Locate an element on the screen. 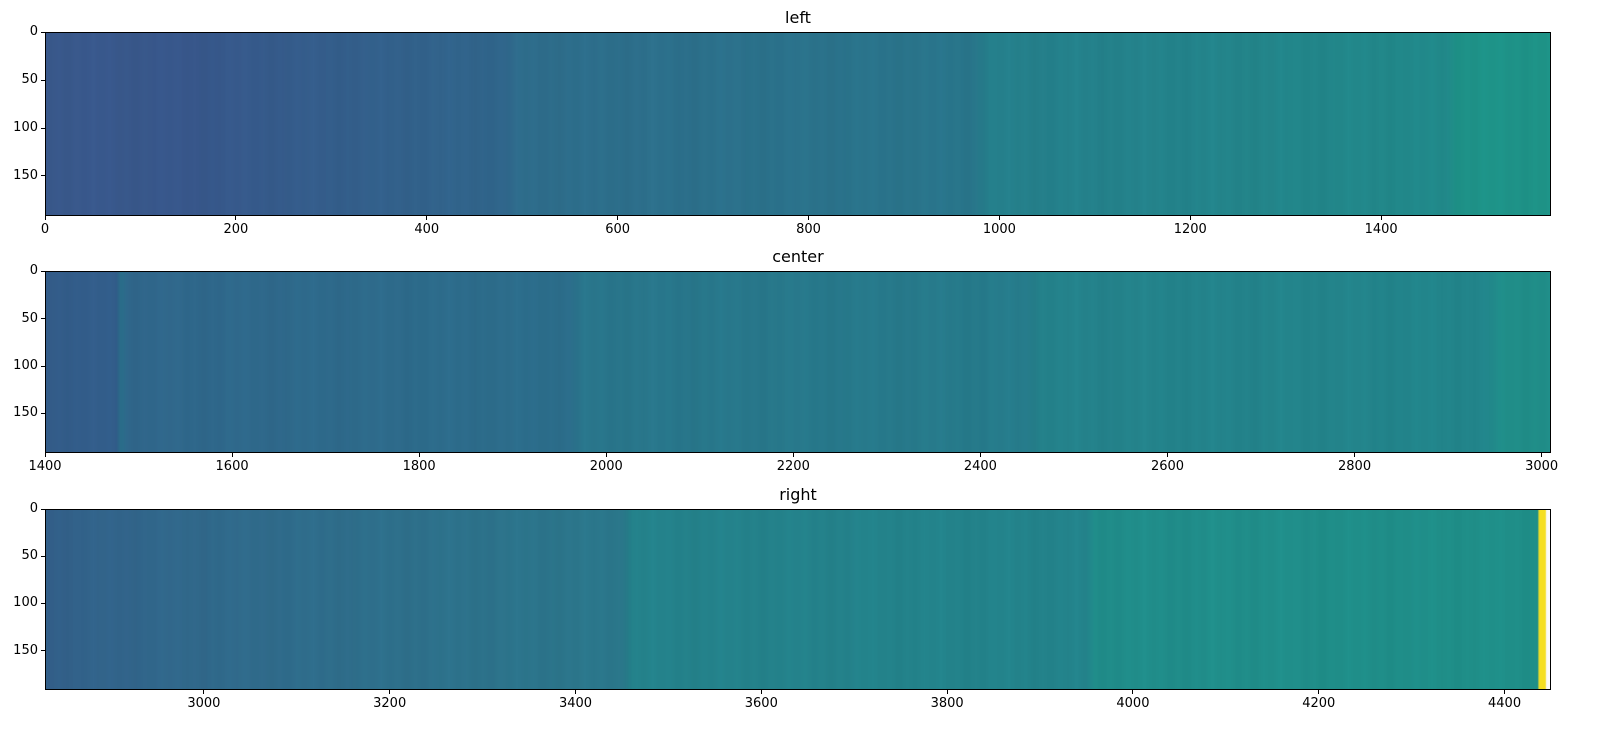 The height and width of the screenshot is (744, 1613). x-tick-label: 200 is located at coordinates (236, 229).